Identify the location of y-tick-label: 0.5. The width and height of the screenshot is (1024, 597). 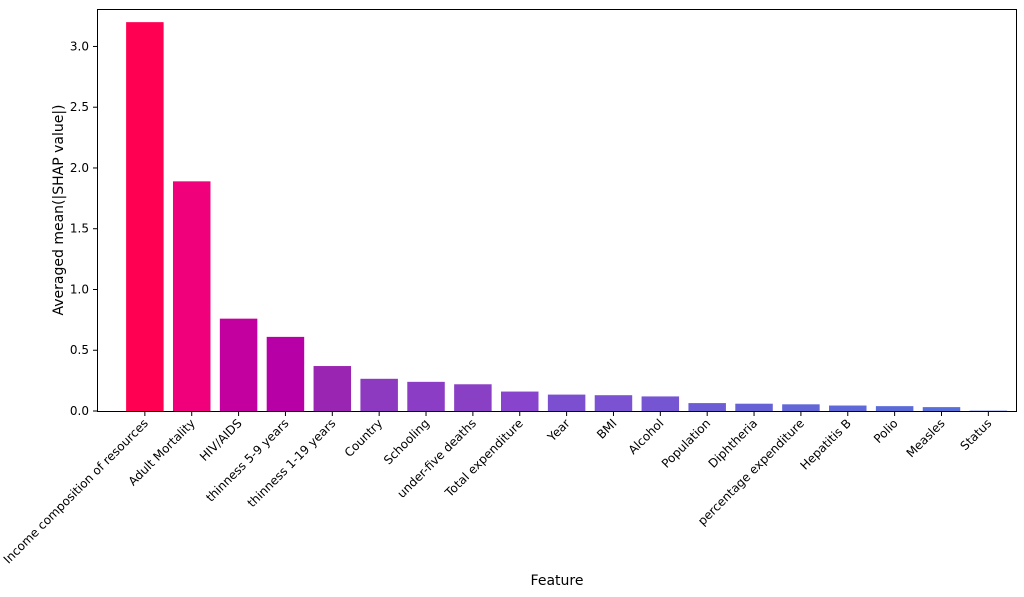
(79, 350).